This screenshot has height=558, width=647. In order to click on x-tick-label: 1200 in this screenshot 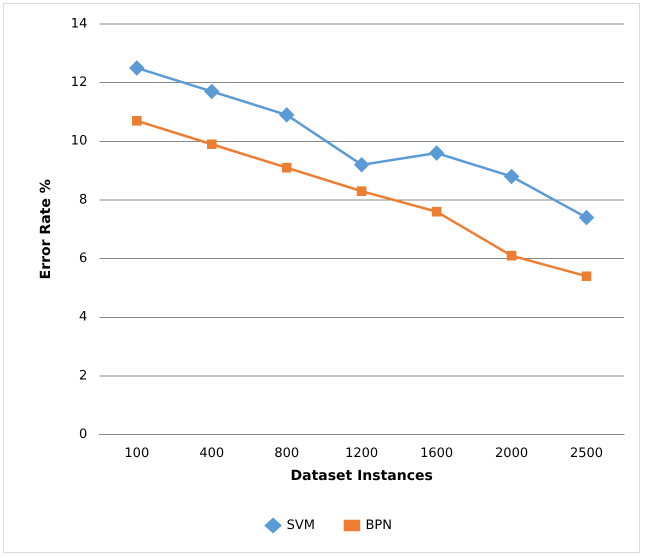, I will do `click(361, 453)`.